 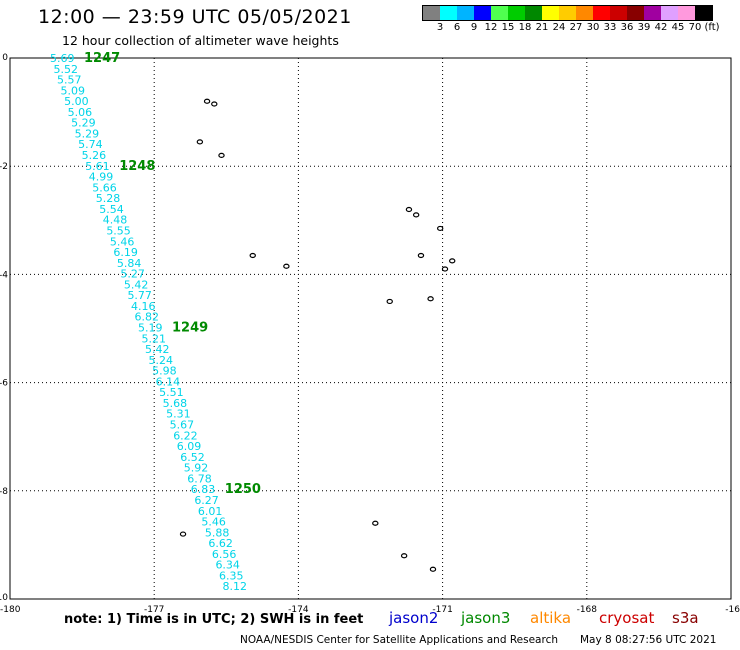 What do you see at coordinates (217, 532) in the screenshot?
I see `swh-value: 5.88` at bounding box center [217, 532].